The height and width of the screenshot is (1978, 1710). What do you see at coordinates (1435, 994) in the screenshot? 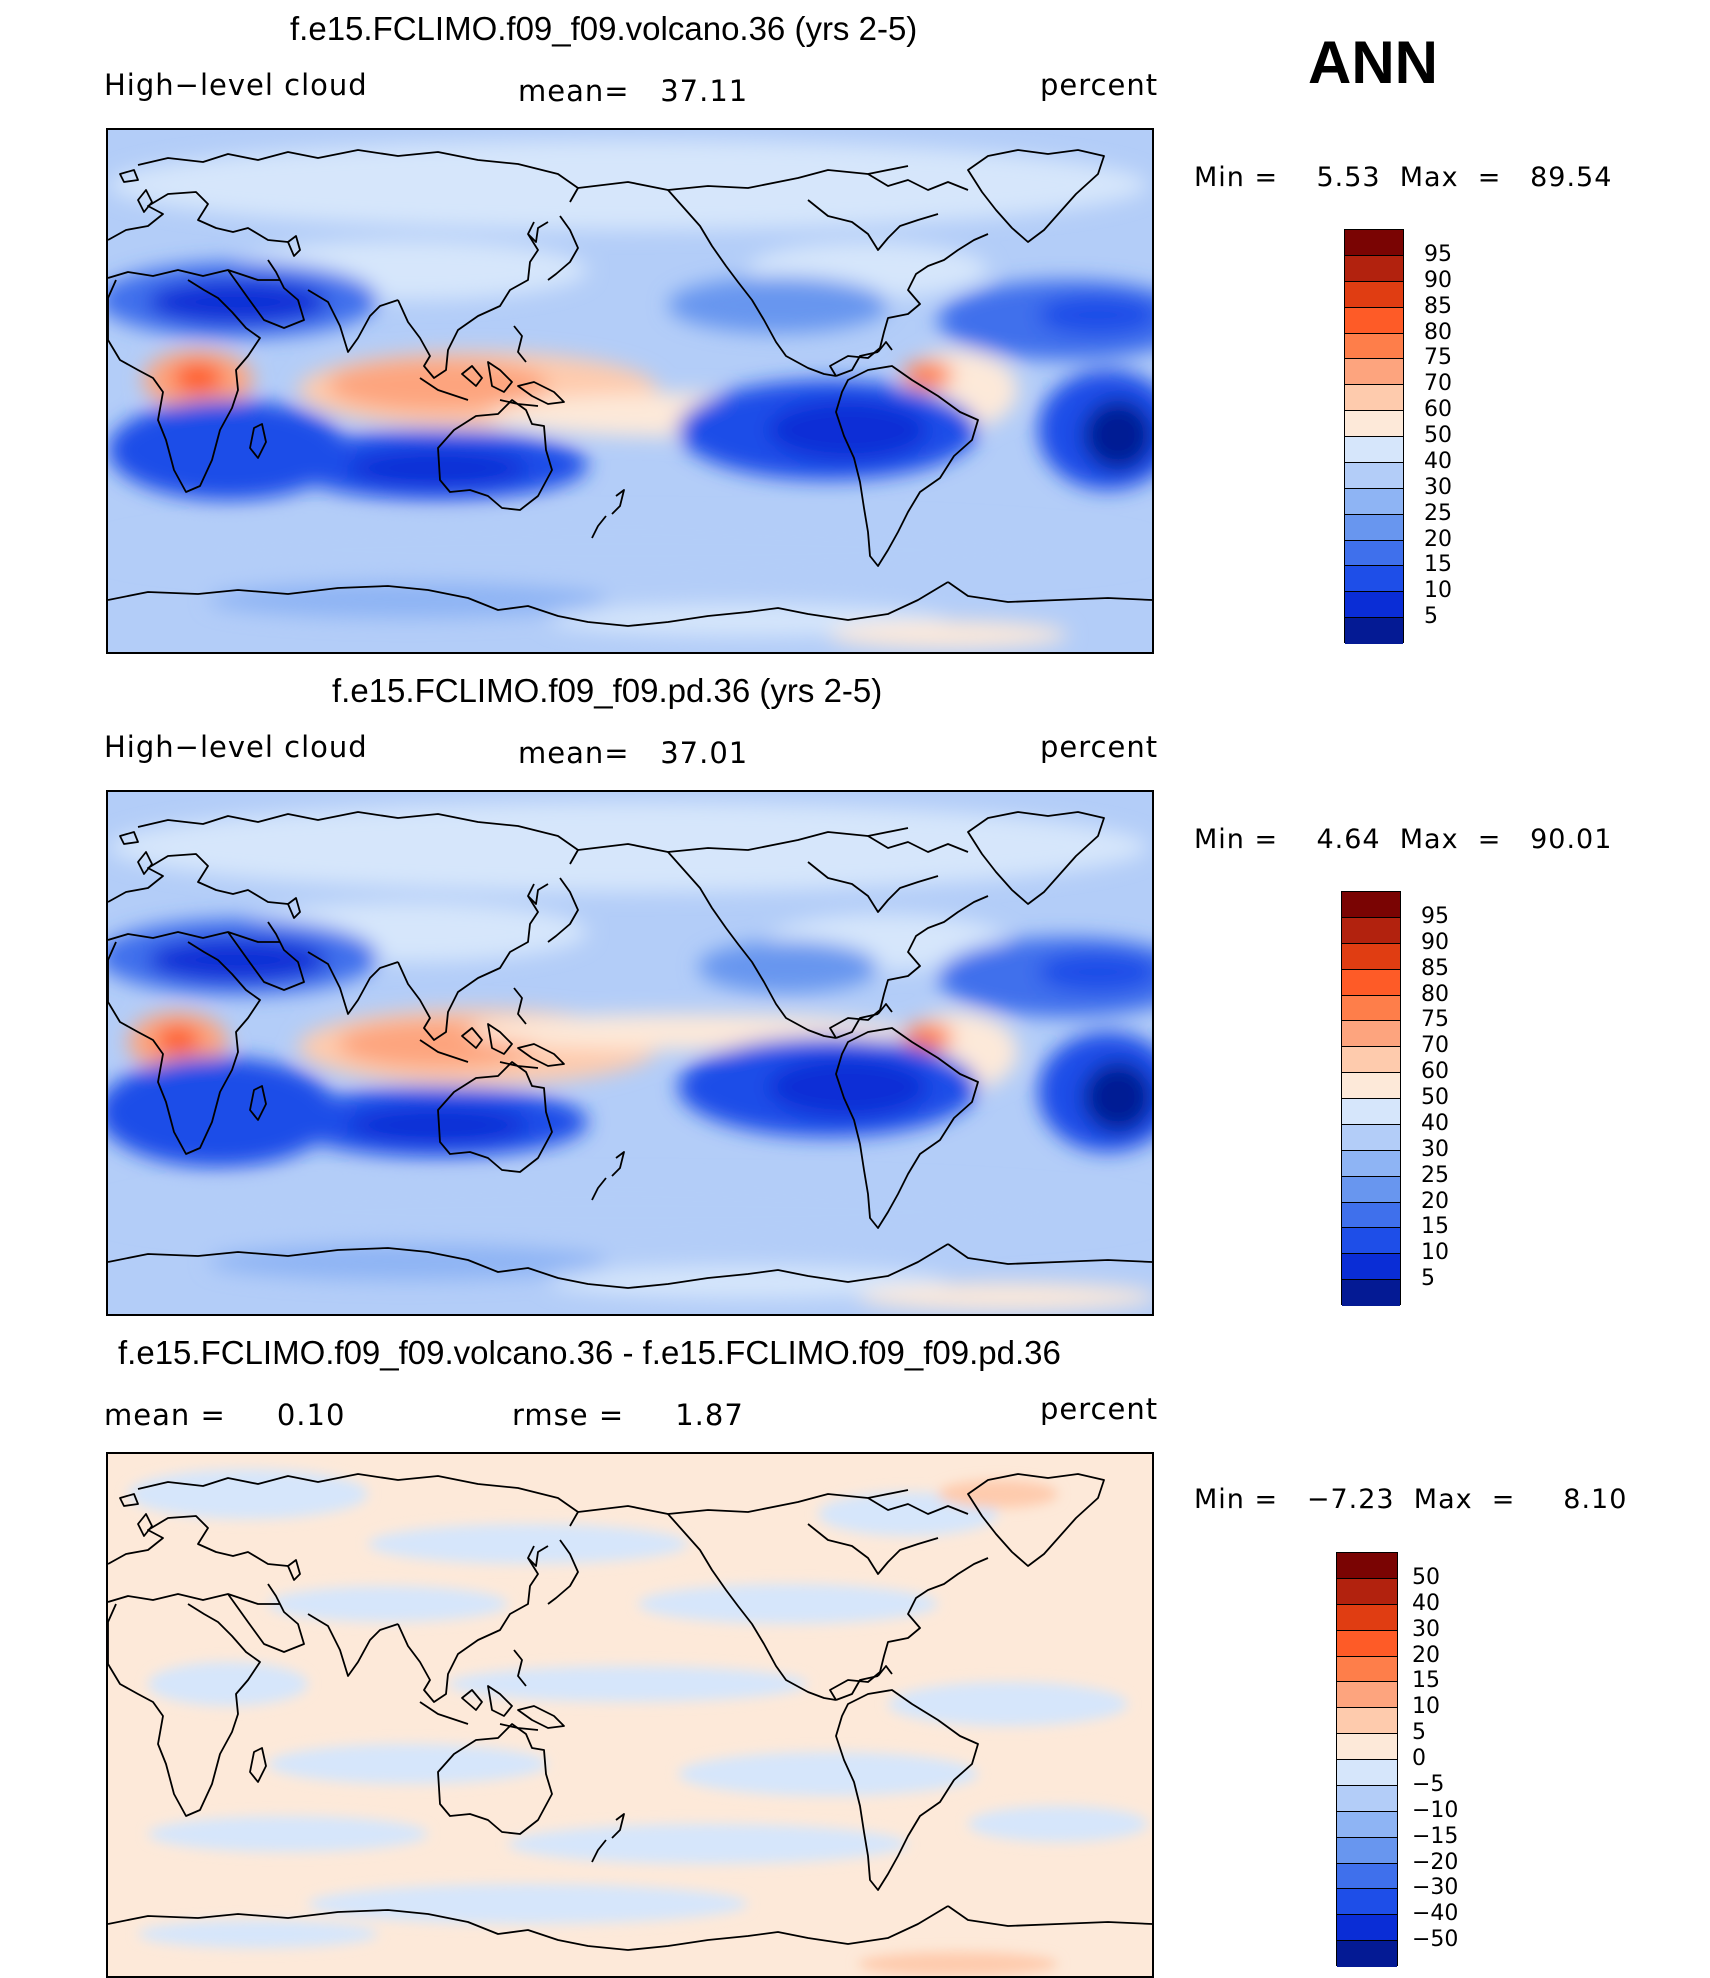
I see `colorbar-tick-label: 80` at bounding box center [1435, 994].